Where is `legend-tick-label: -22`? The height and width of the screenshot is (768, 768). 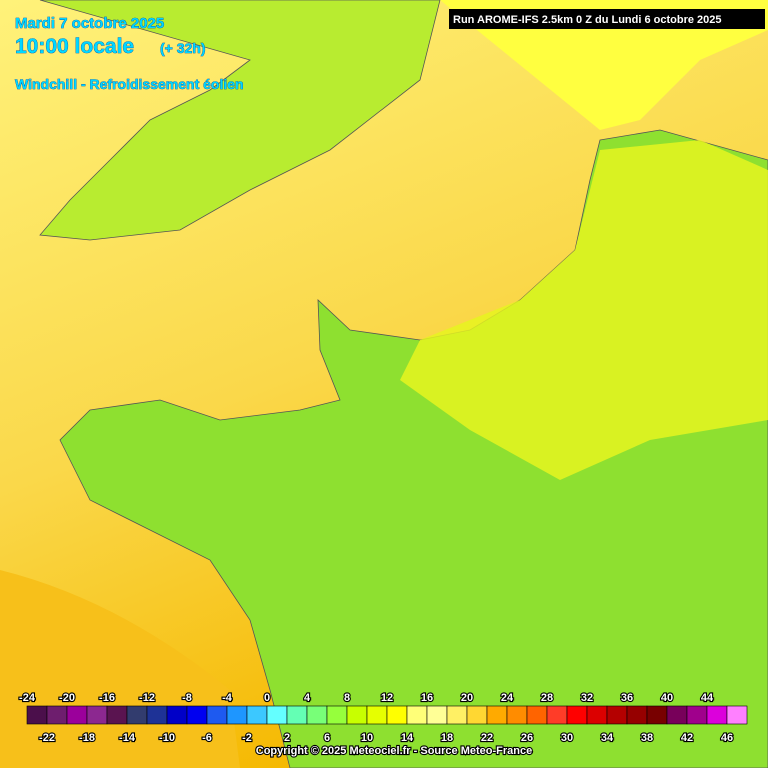
legend-tick-label: -22 is located at coordinates (47, 738).